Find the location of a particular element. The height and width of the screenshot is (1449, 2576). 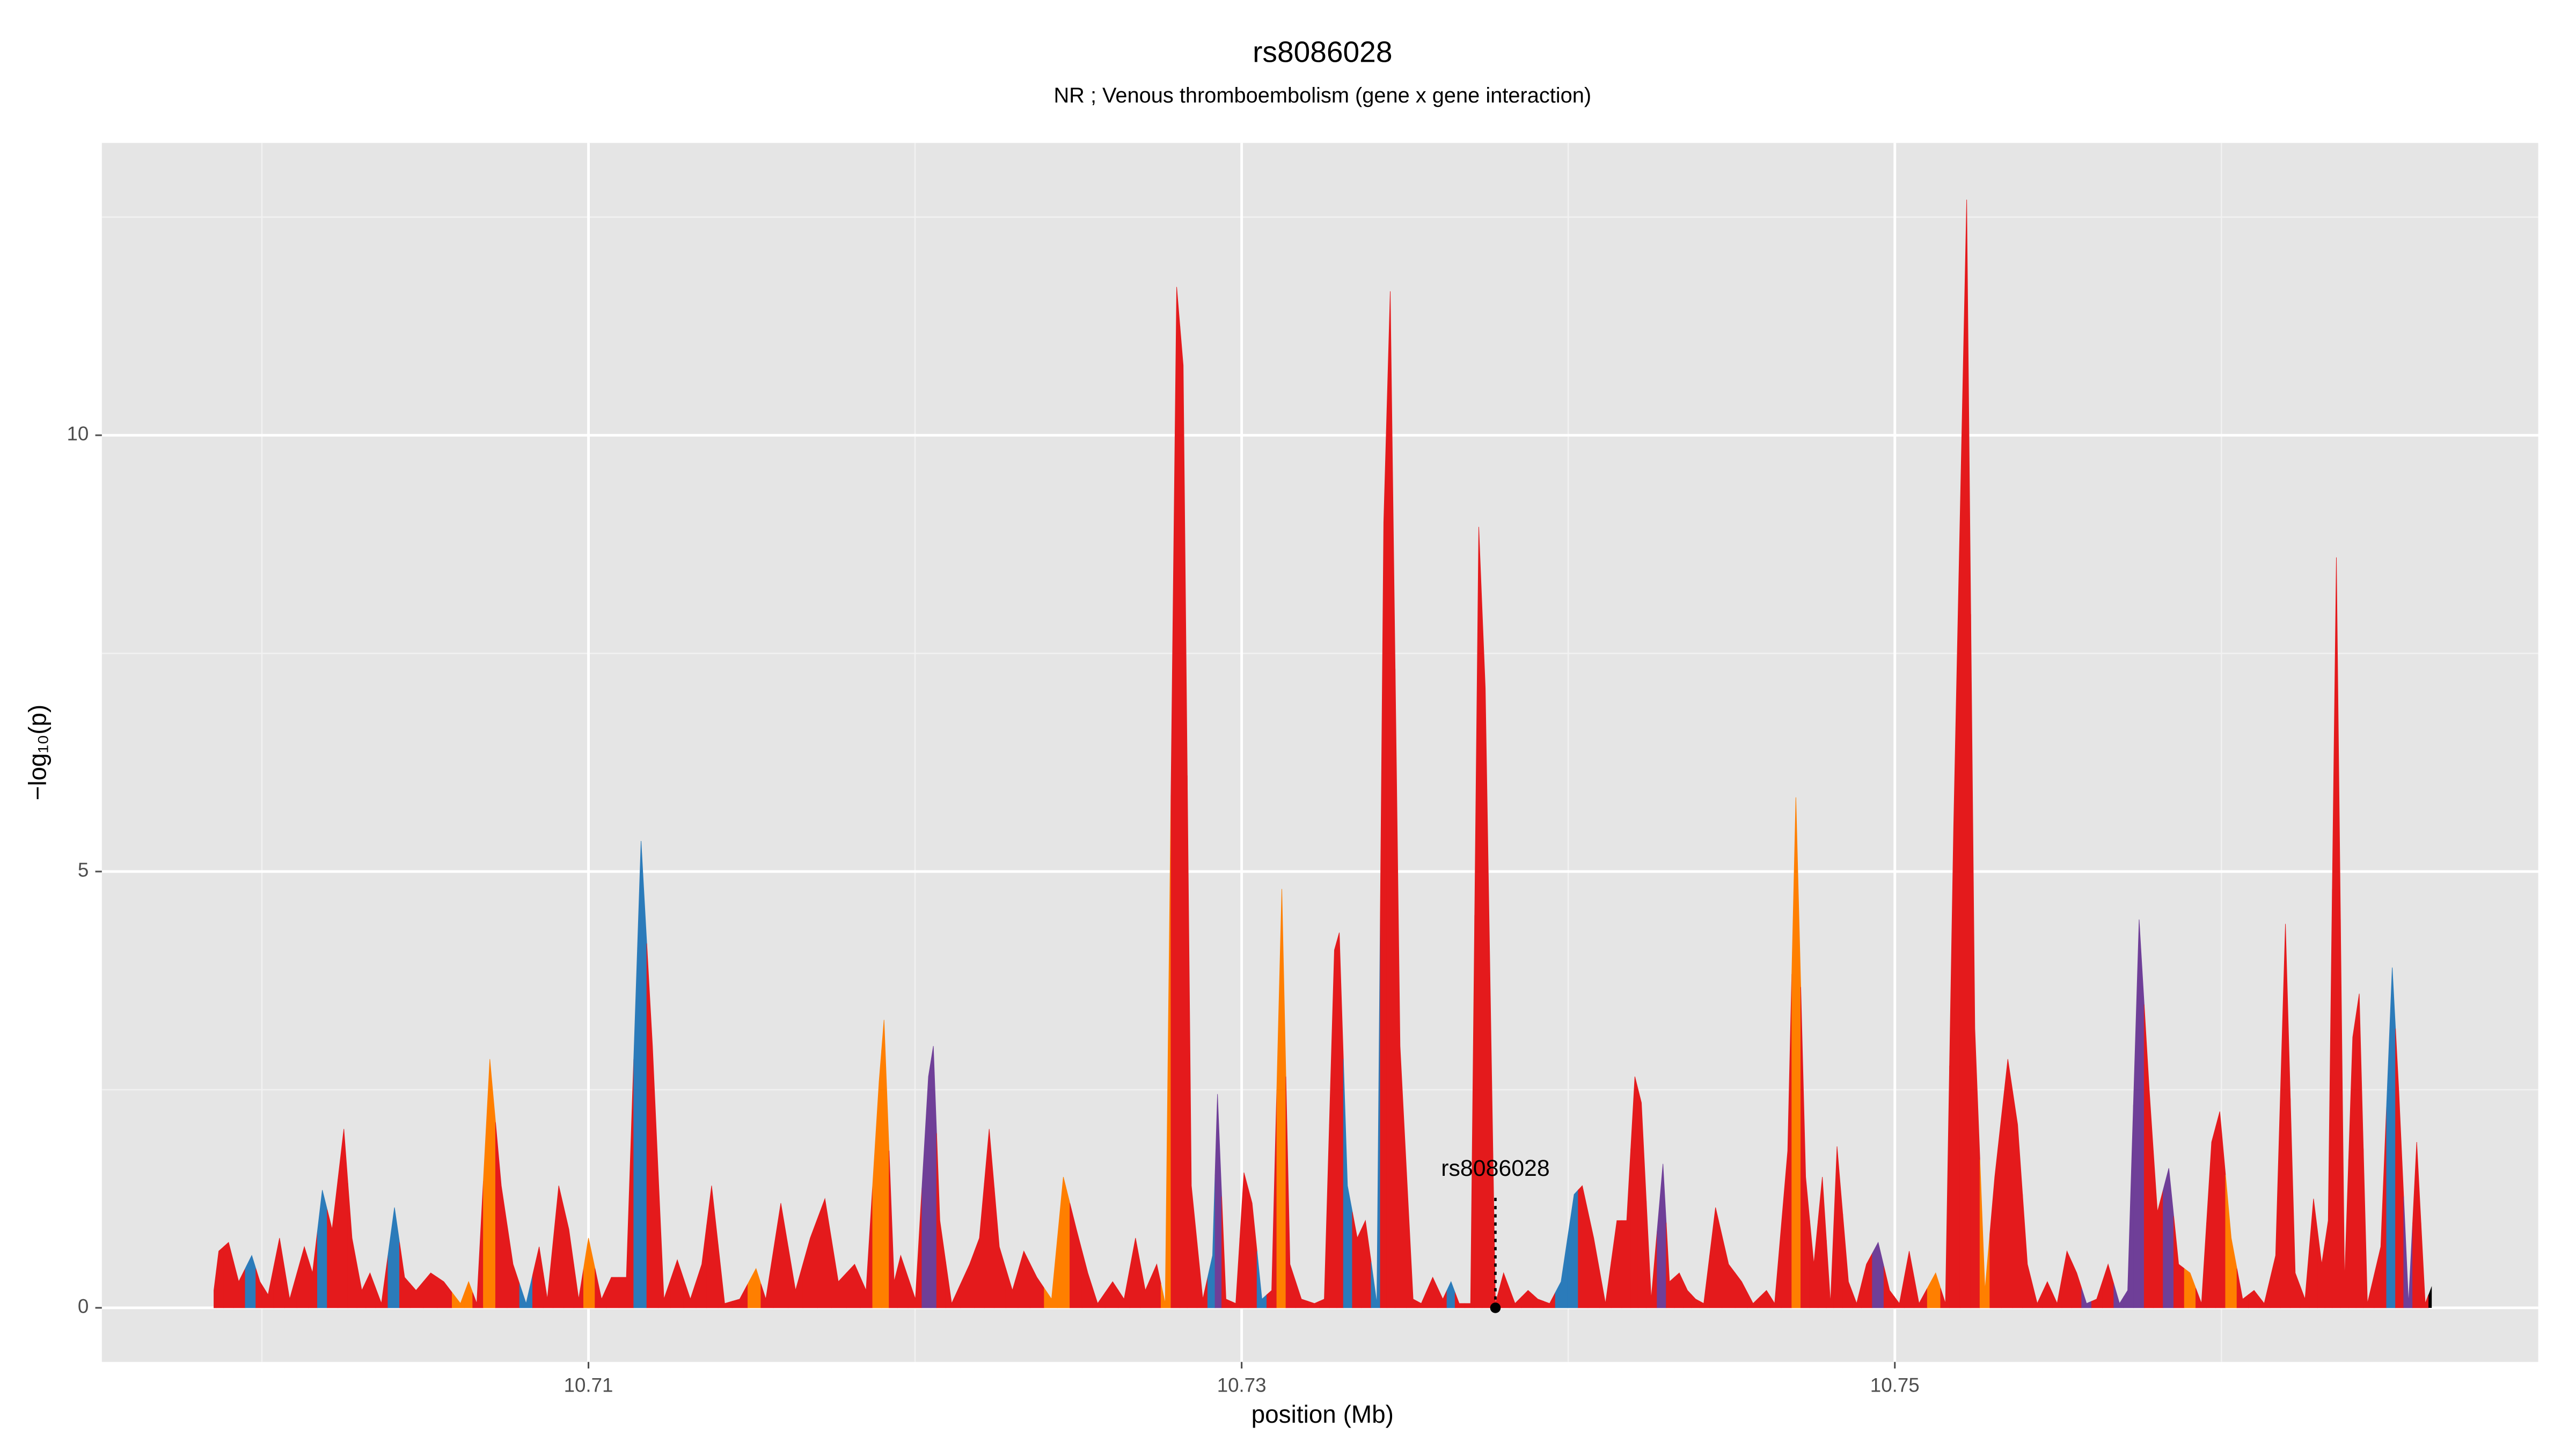

x-axis-title: position (Mb) is located at coordinates (1323, 1414).